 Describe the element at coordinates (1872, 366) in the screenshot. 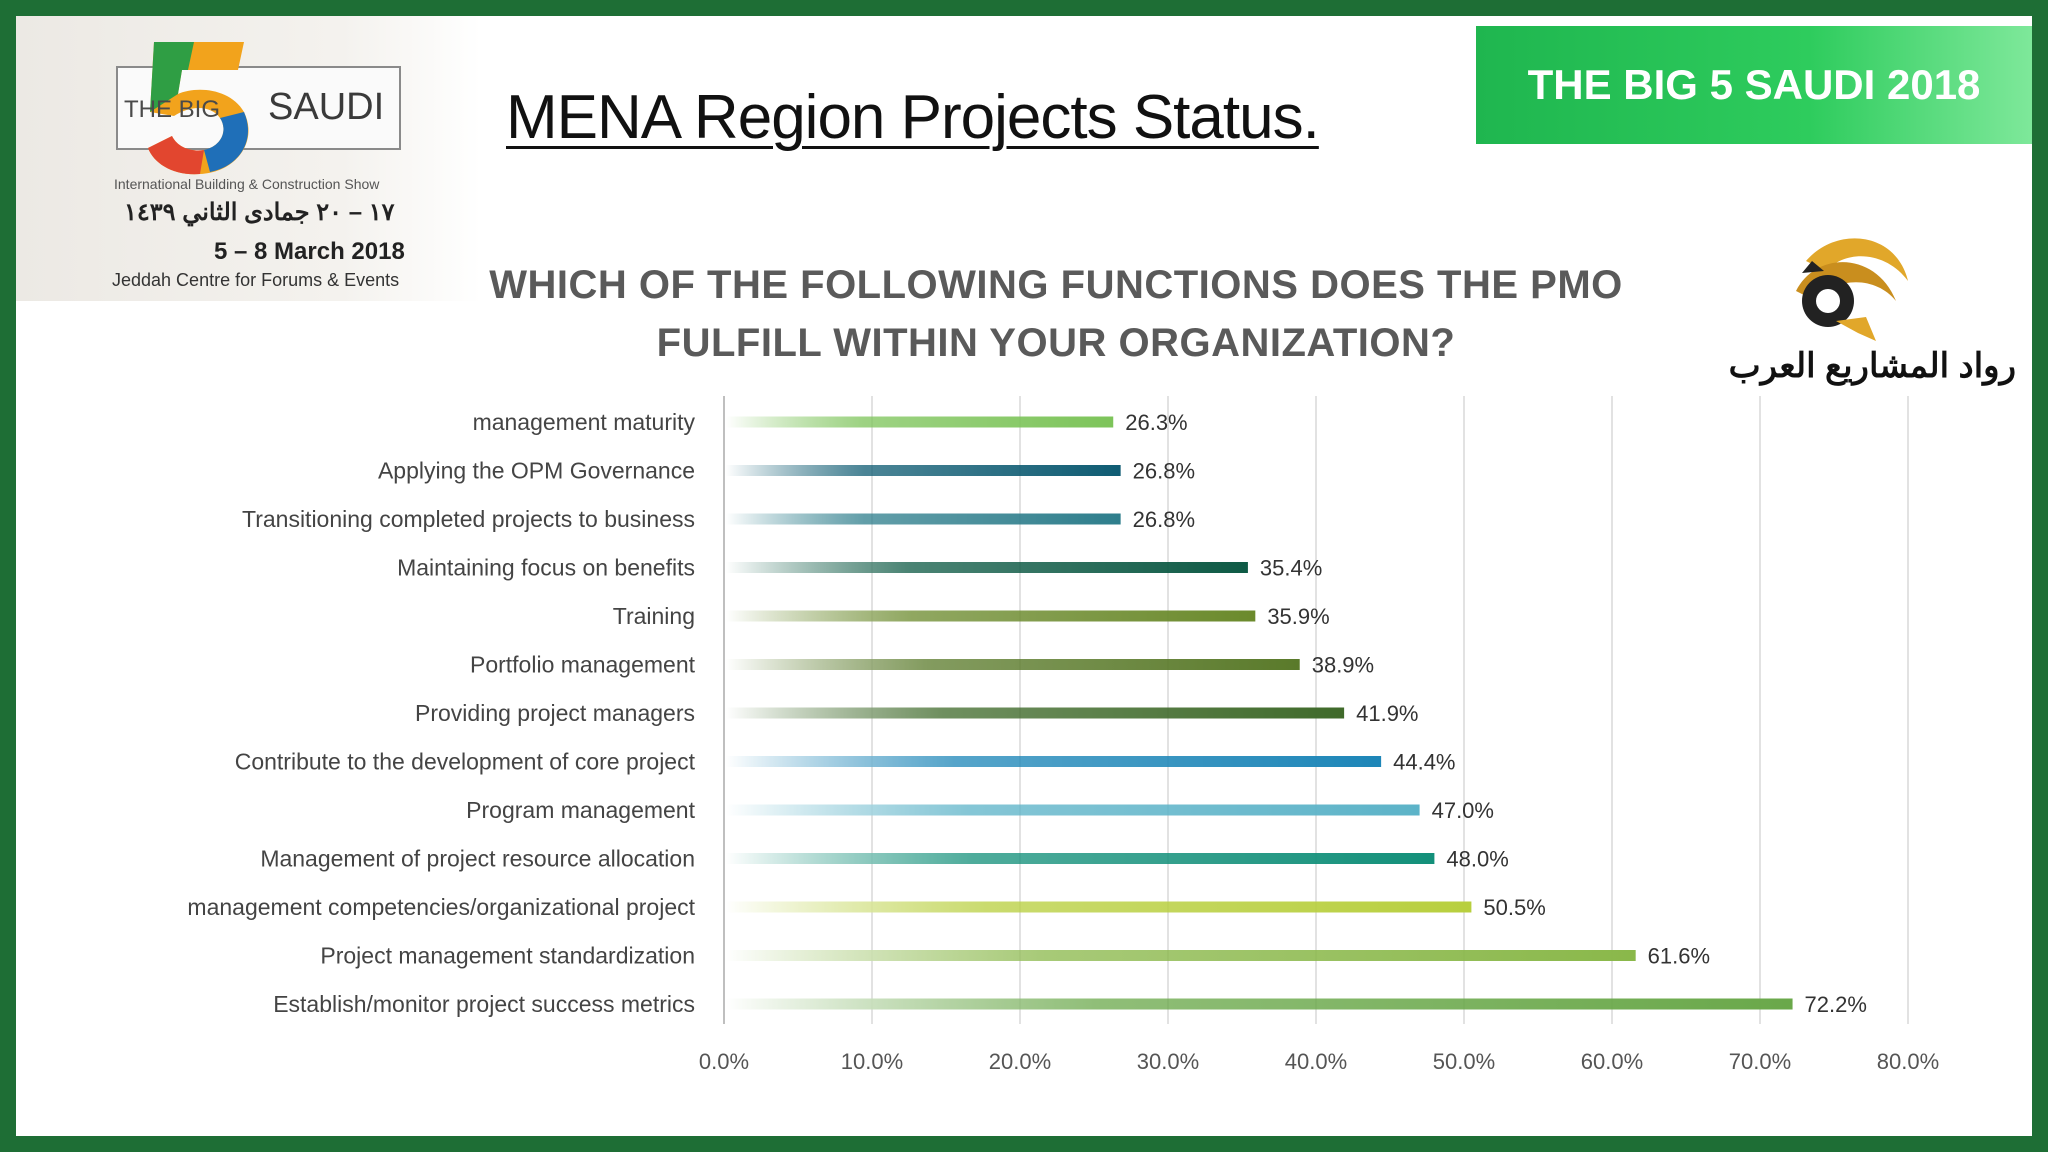

I see `org-logo-text: رواد المشاريع العرب` at that location.